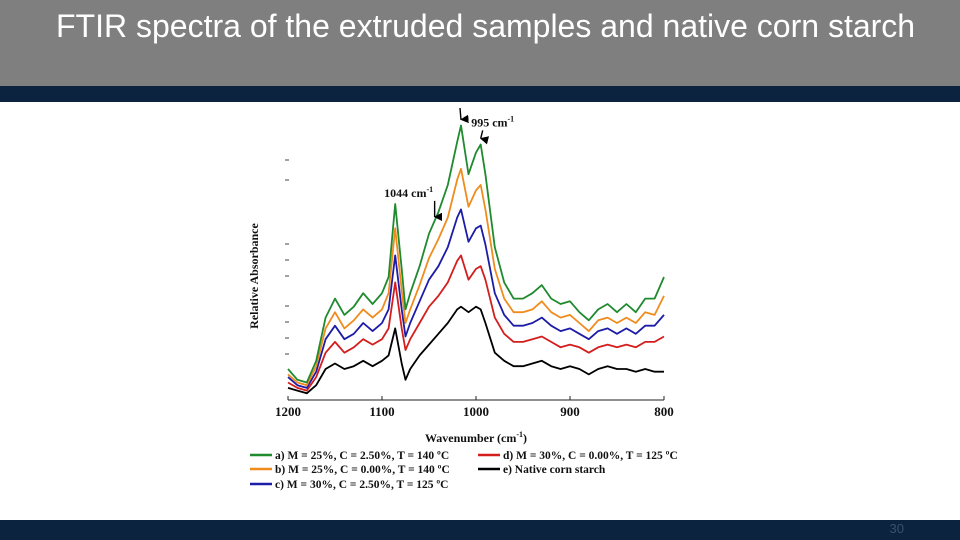 Image resolution: width=960 pixels, height=540 pixels. What do you see at coordinates (254, 275) in the screenshot?
I see `y-axis-label: Relative Absorbance` at bounding box center [254, 275].